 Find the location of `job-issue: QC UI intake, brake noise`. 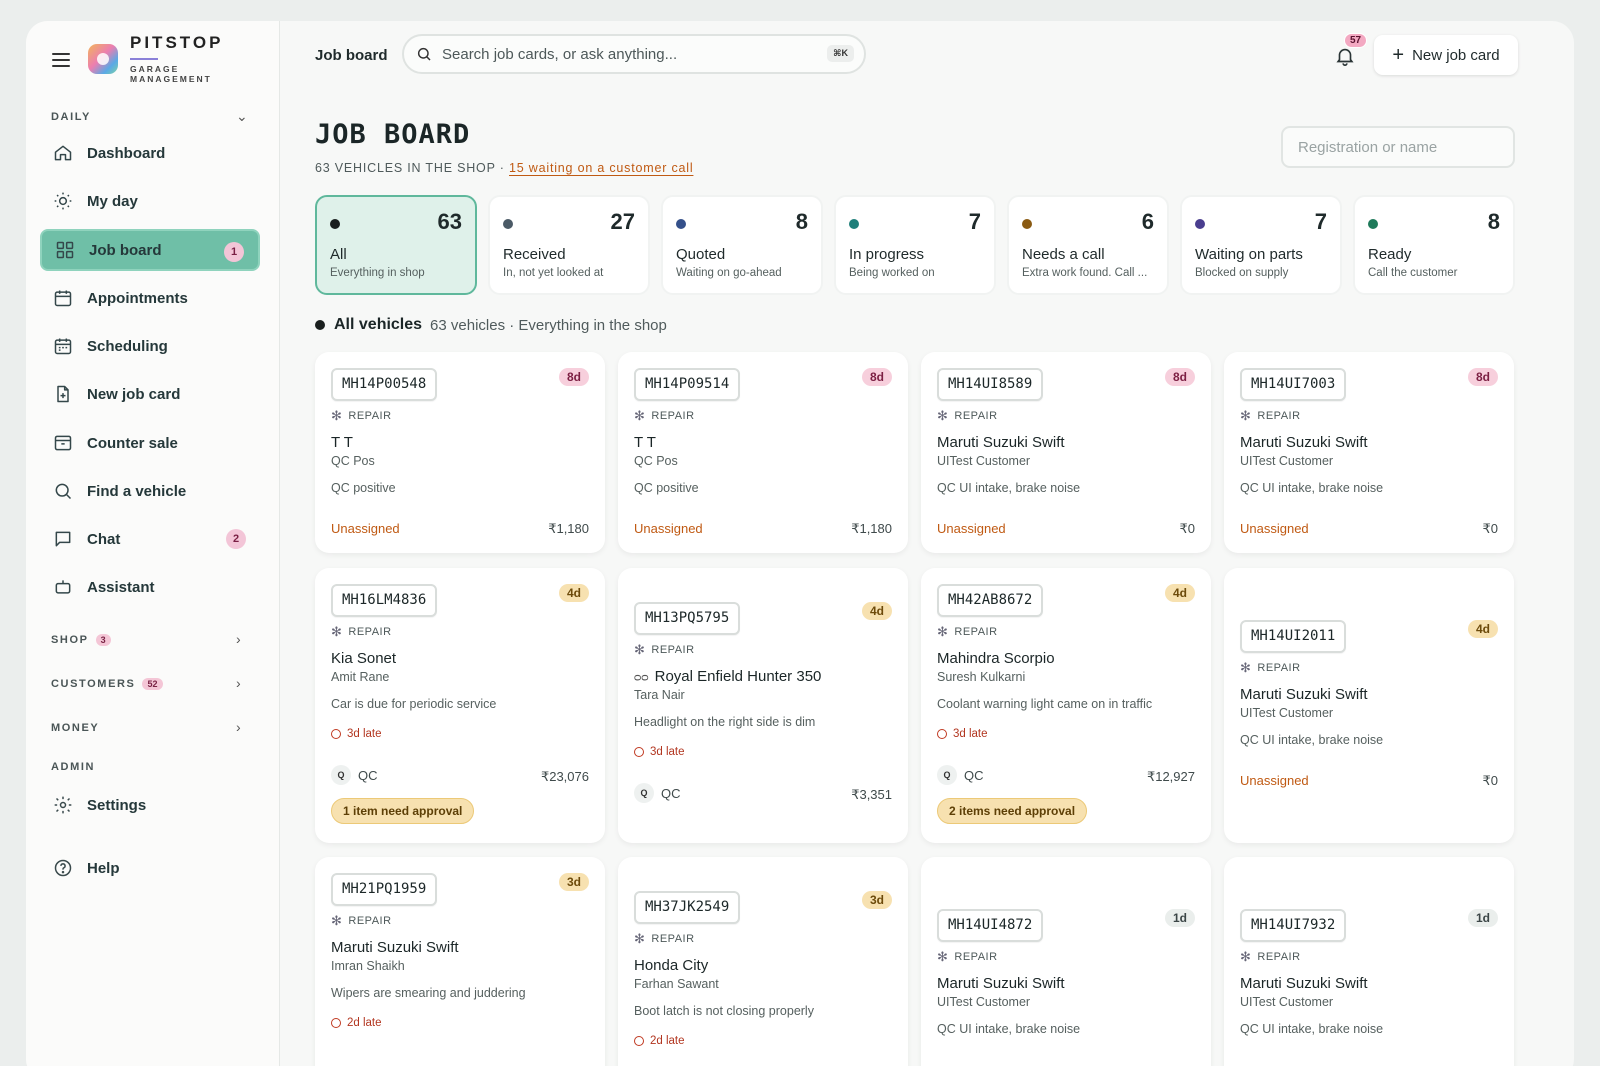

job-issue: QC UI intake, brake noise is located at coordinates (1009, 488).